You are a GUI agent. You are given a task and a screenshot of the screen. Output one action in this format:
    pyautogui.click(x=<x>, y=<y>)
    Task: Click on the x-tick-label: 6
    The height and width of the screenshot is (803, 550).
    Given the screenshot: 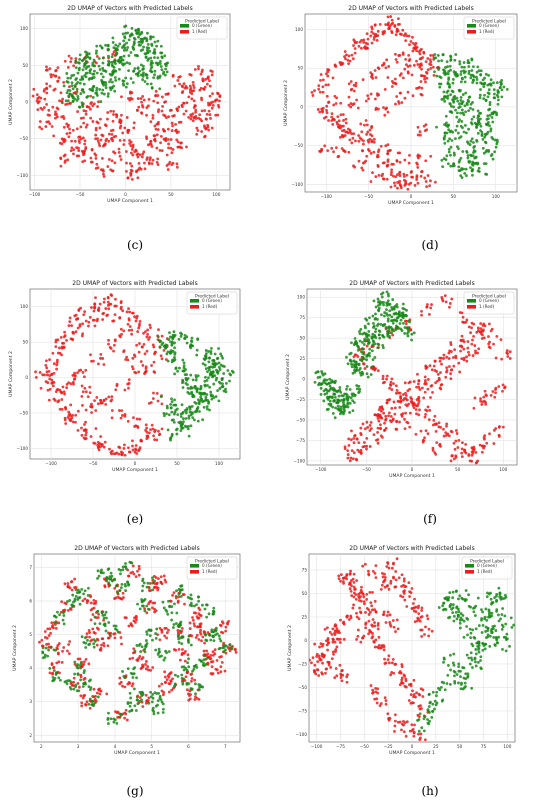 What is the action you would take?
    pyautogui.click(x=188, y=746)
    